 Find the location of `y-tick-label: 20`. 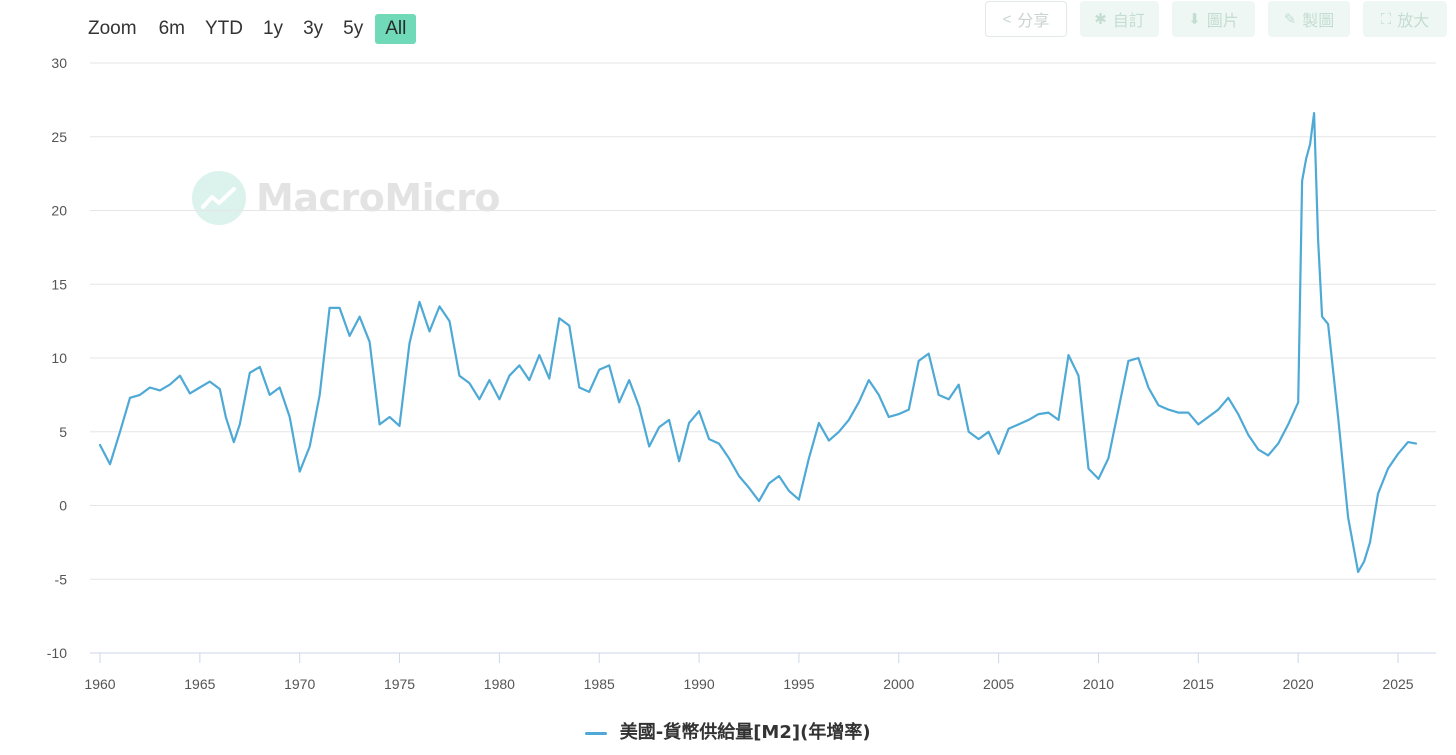

y-tick-label: 20 is located at coordinates (59, 211).